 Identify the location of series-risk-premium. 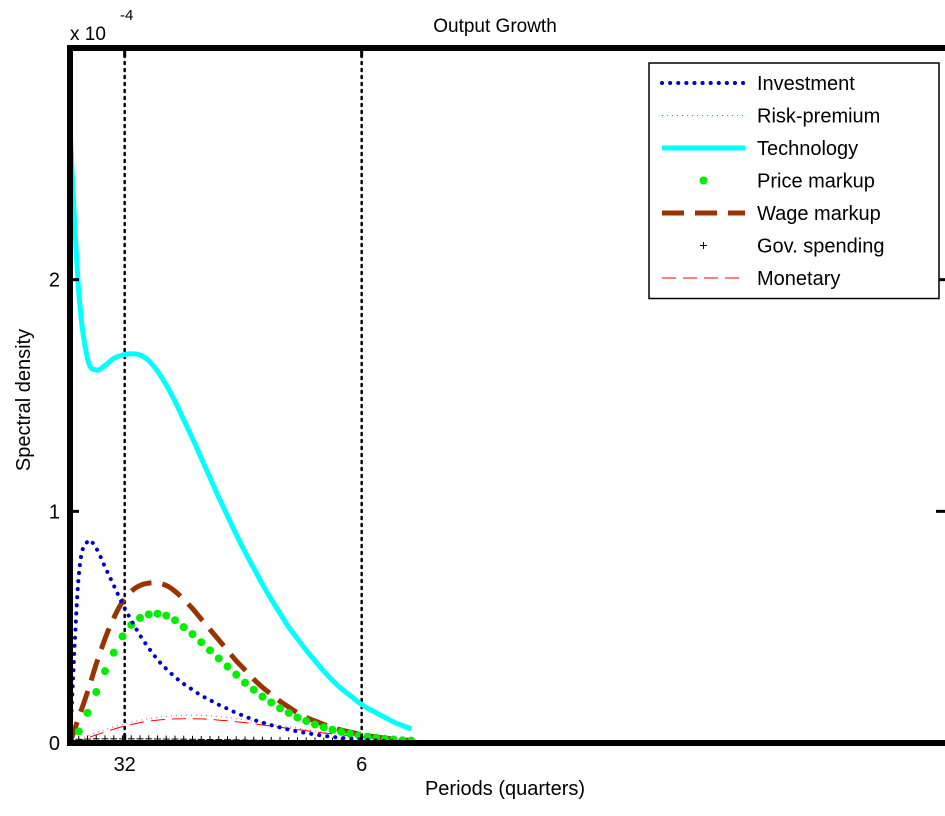
(241, 728).